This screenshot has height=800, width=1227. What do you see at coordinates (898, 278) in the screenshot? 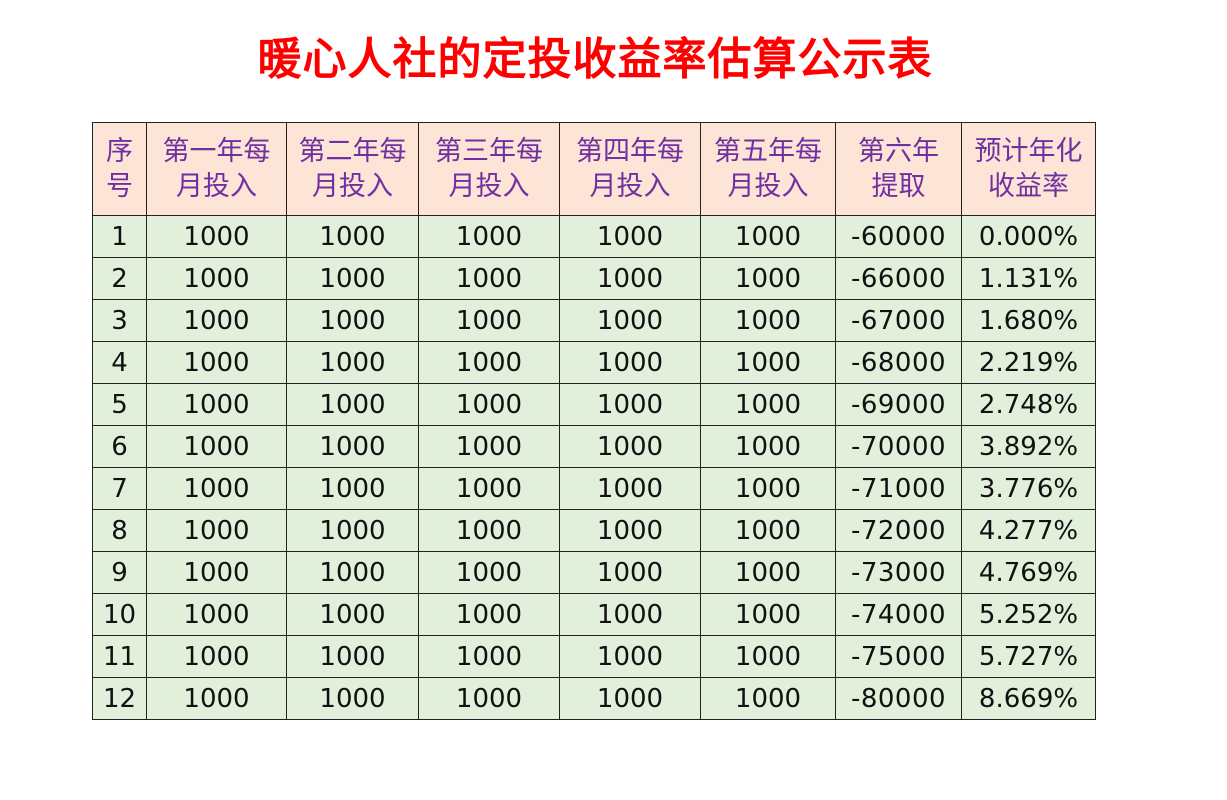
I see `cell-year6-withdraw: -66000` at bounding box center [898, 278].